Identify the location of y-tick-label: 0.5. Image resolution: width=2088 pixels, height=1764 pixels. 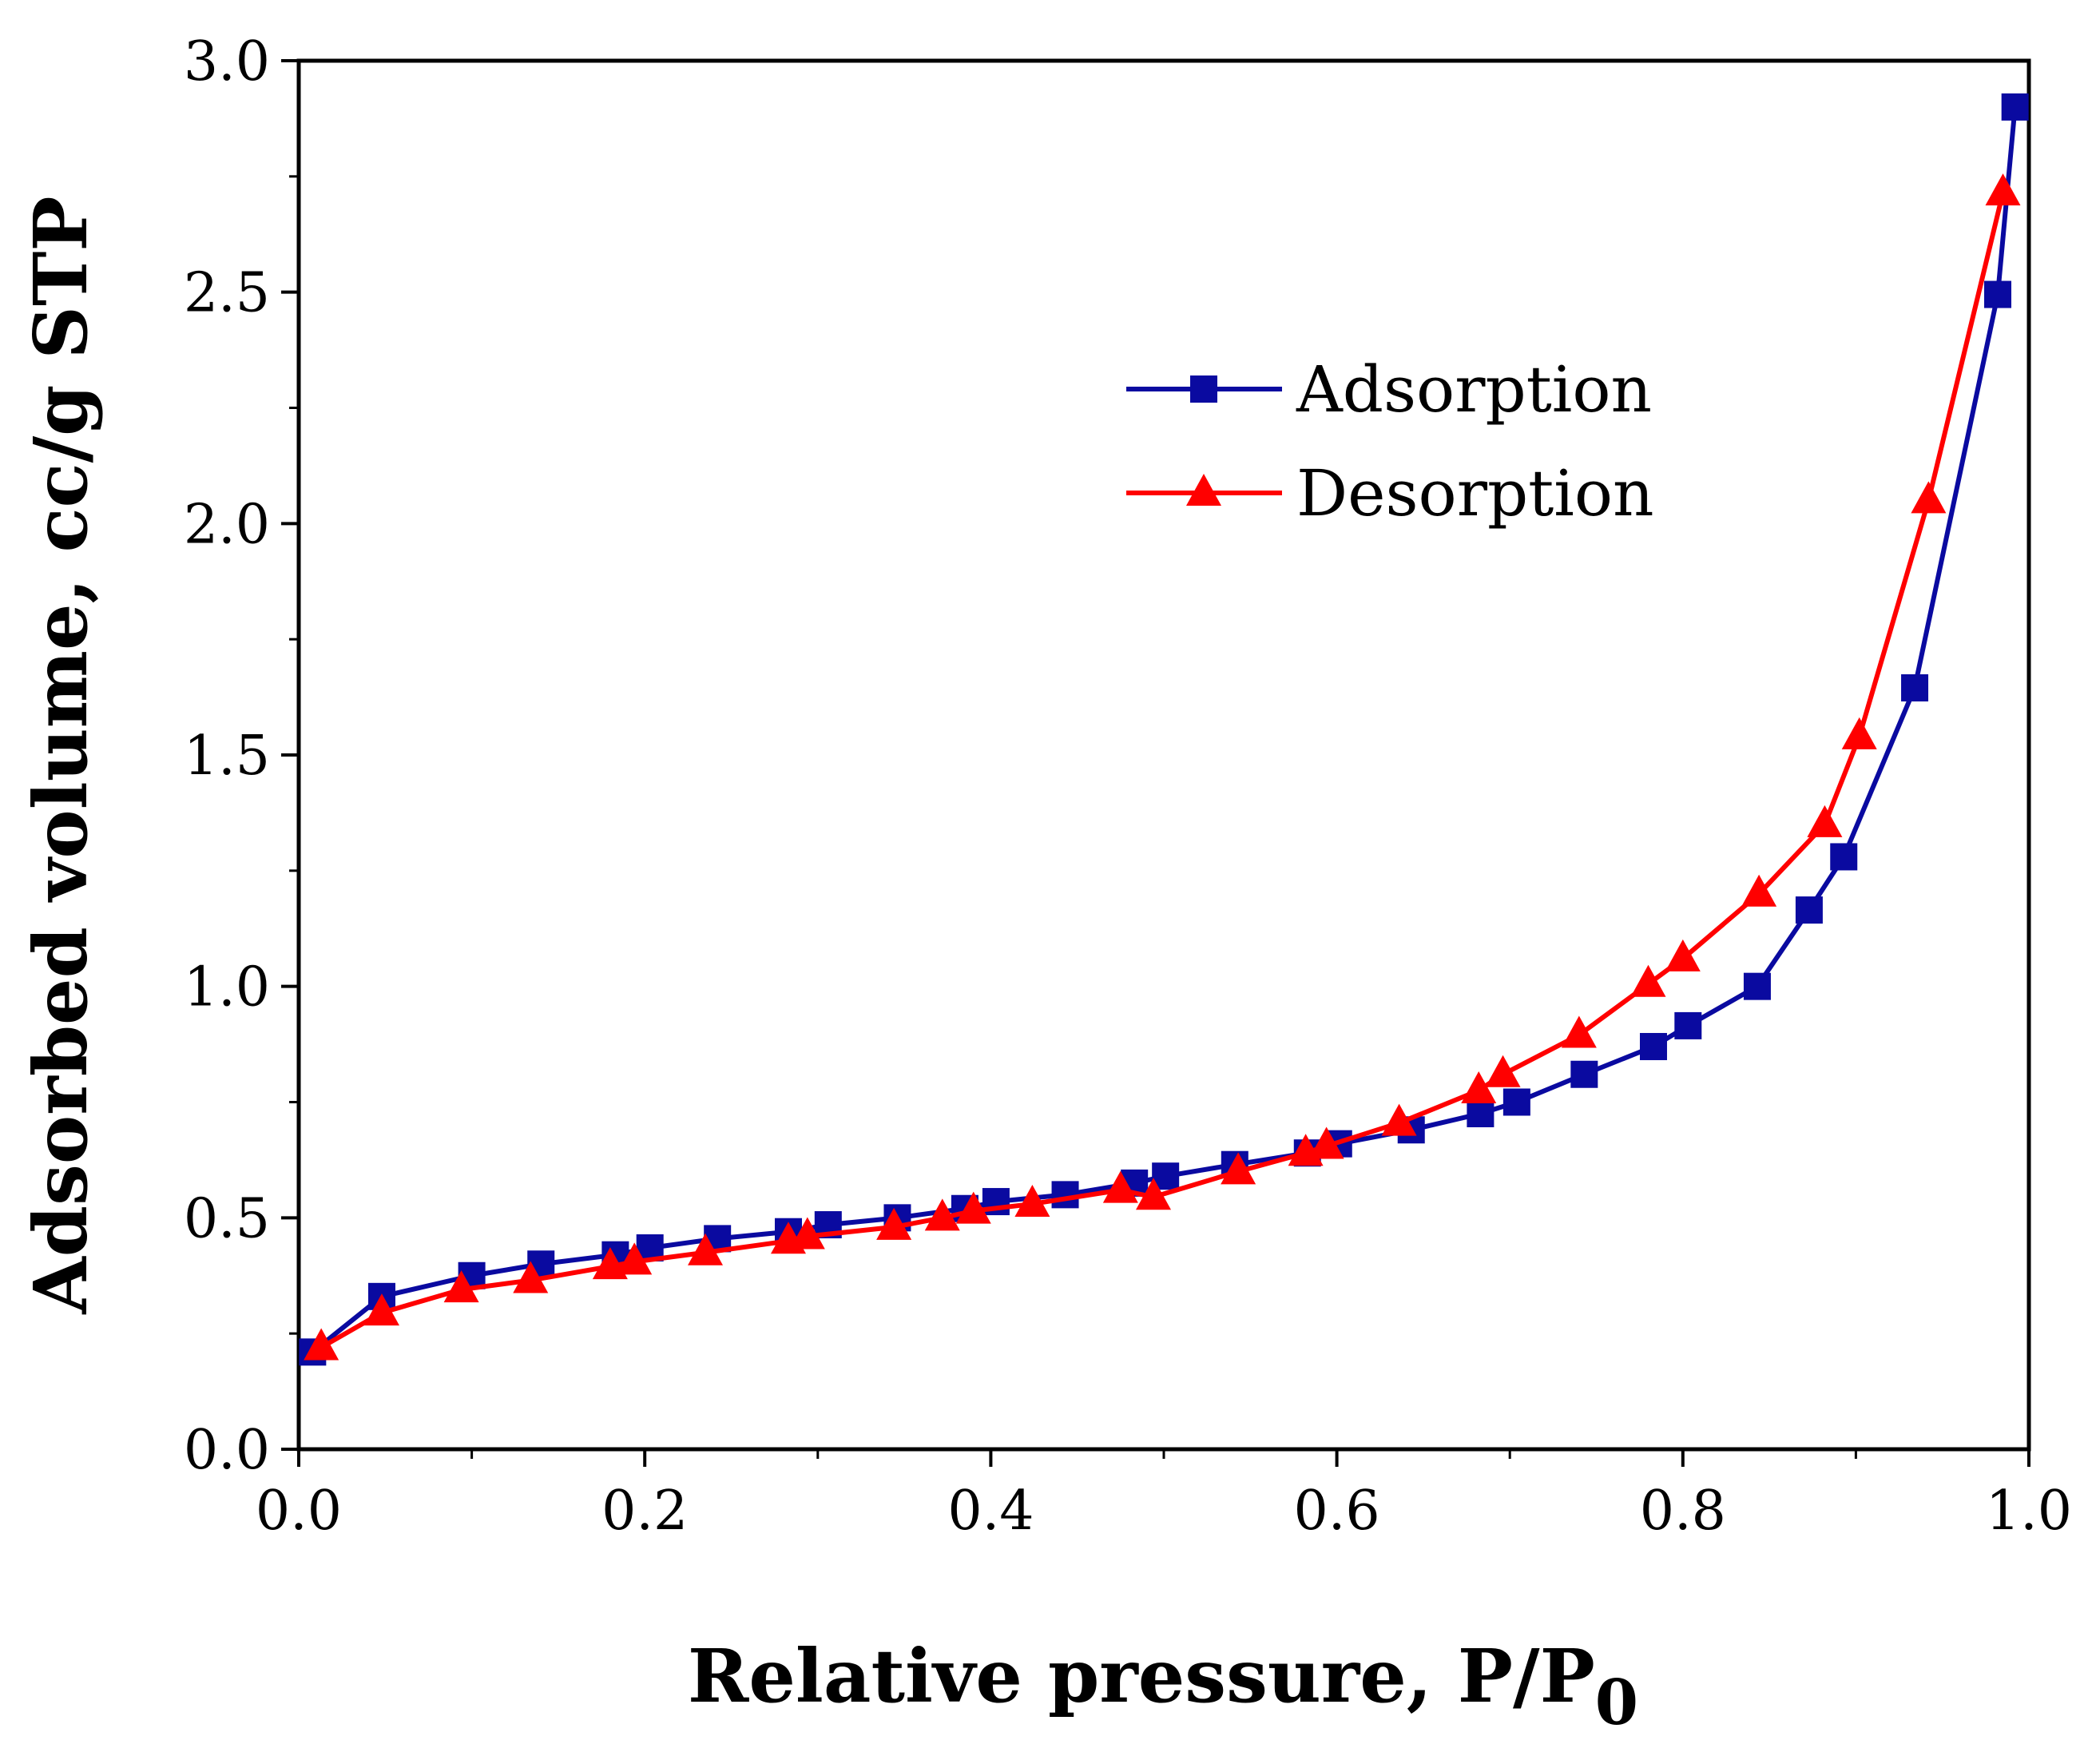
(227, 1219).